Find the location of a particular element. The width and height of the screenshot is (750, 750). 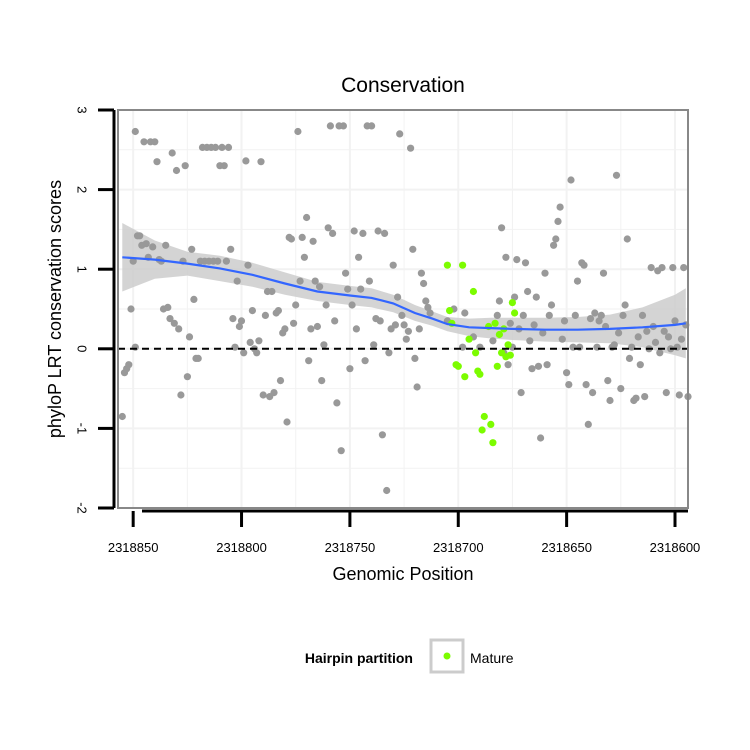

legend: Hairpin partition Mature is located at coordinates (409, 656).